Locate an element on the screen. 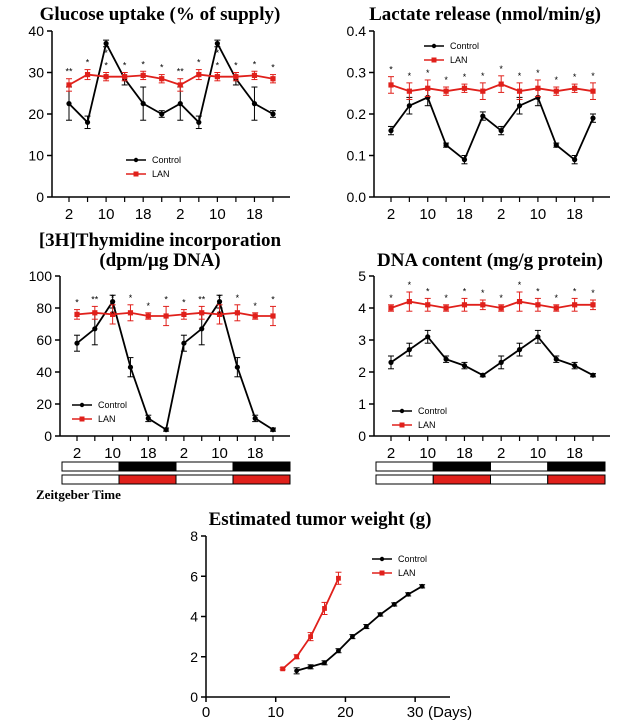 Image resolution: width=641 pixels, height=728 pixels. light-dark-bar-lan is located at coordinates (490, 479).